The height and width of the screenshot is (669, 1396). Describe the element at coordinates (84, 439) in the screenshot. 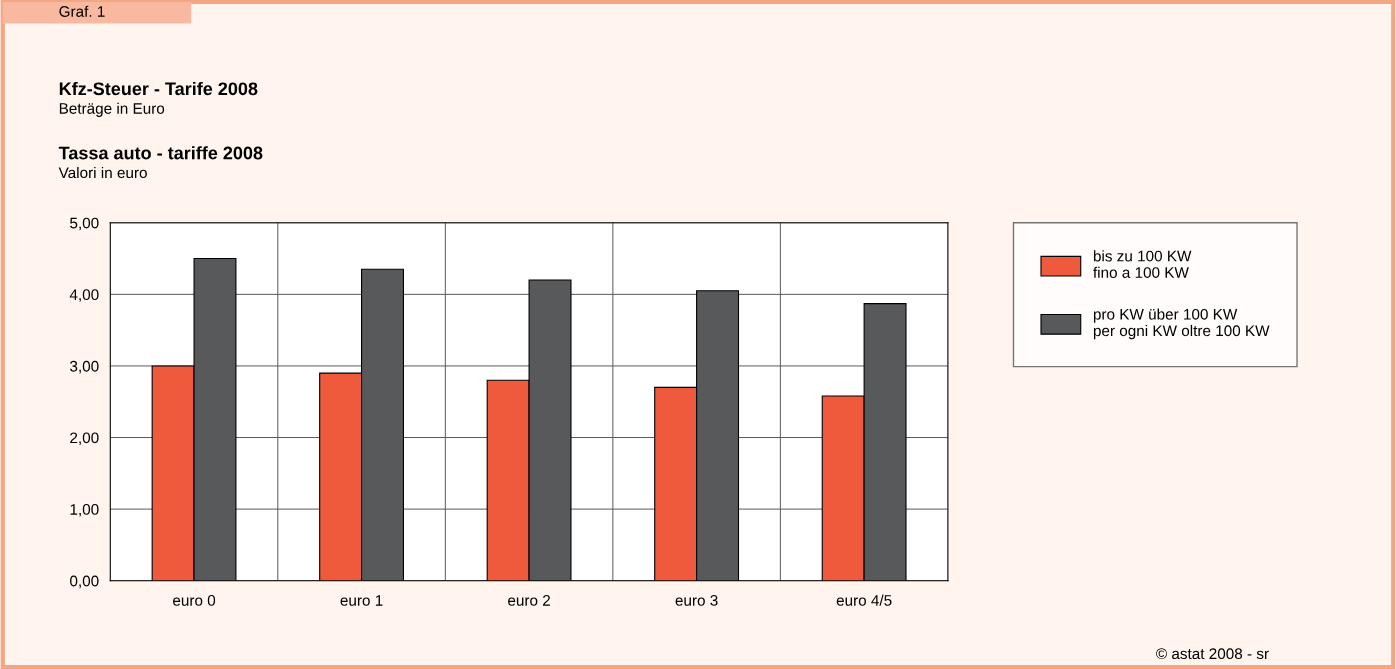

I see `y-tick-label: 2,00` at that location.